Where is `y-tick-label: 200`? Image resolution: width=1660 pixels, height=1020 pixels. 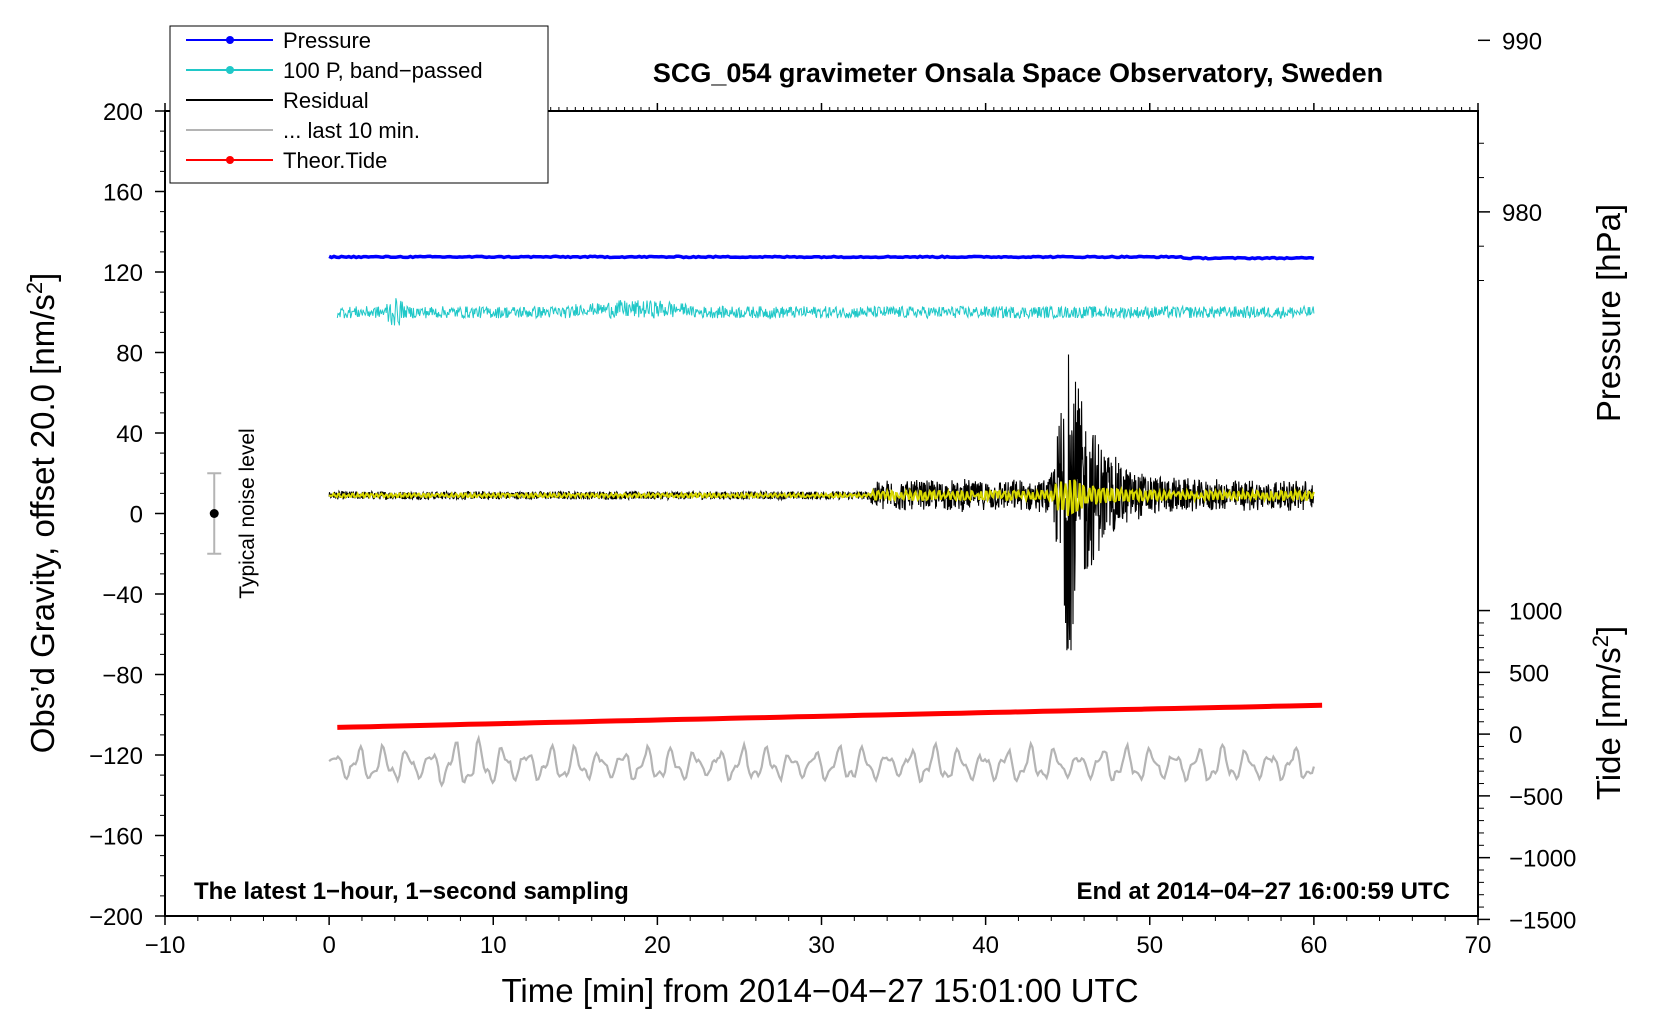 y-tick-label: 200 is located at coordinates (123, 112).